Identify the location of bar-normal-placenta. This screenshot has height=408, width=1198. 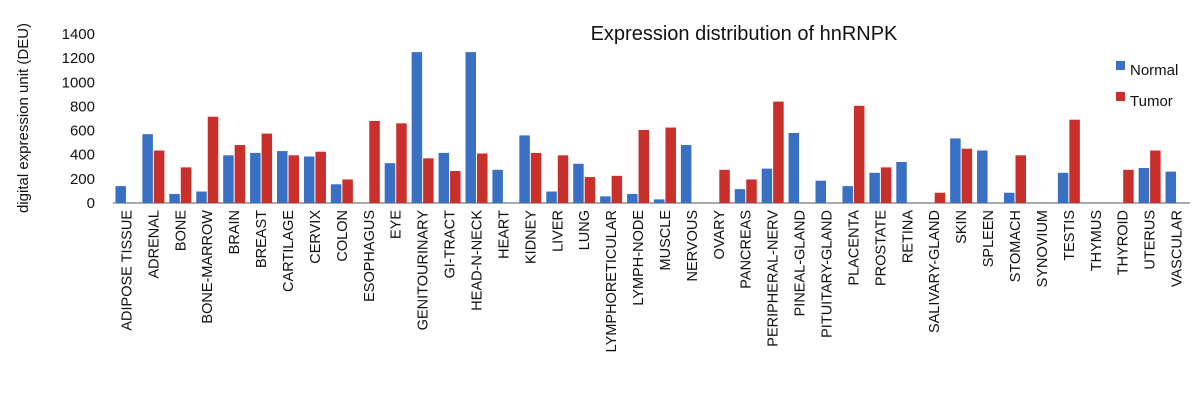
(847, 194).